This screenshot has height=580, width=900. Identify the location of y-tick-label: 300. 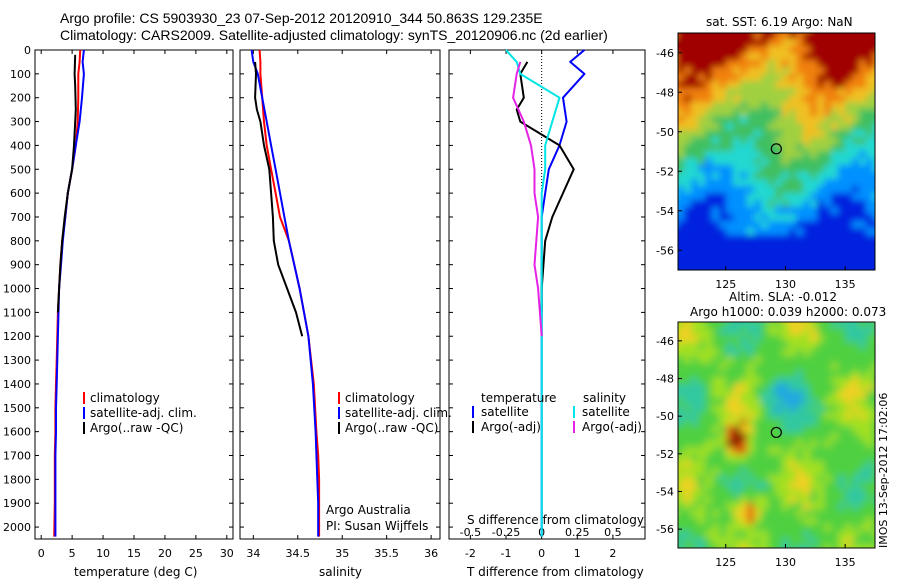
(20, 122).